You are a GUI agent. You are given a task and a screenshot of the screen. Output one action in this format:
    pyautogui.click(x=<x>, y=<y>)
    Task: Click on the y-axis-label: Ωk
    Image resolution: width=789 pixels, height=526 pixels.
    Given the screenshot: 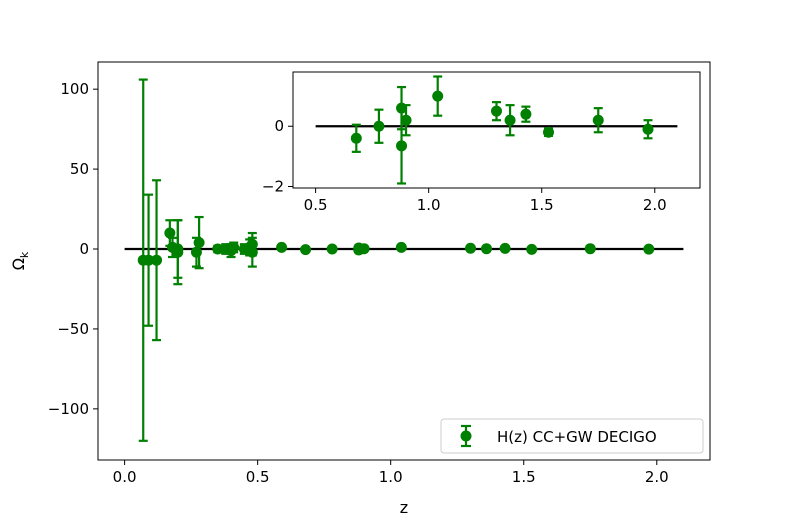 What is the action you would take?
    pyautogui.click(x=20, y=260)
    